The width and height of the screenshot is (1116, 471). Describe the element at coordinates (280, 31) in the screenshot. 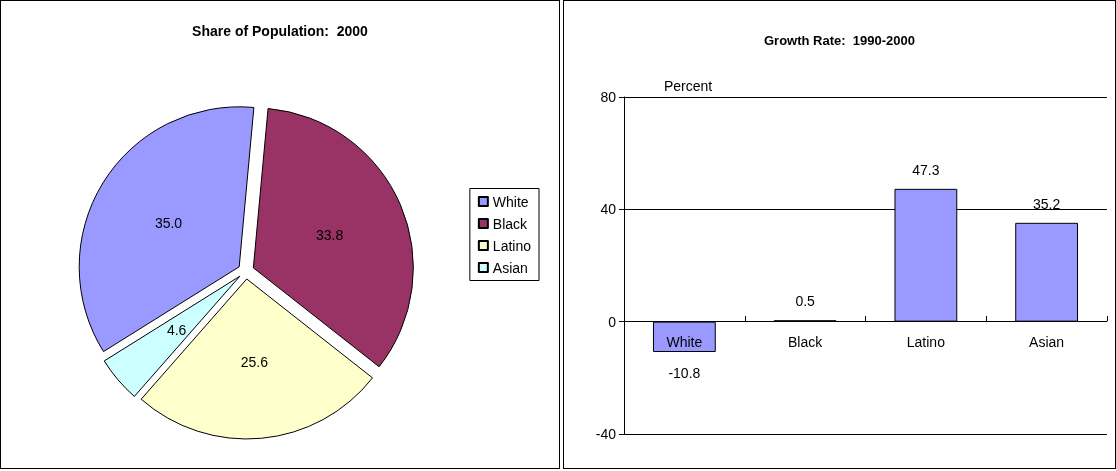

I see `chart-title: Share of Population: 2000` at that location.